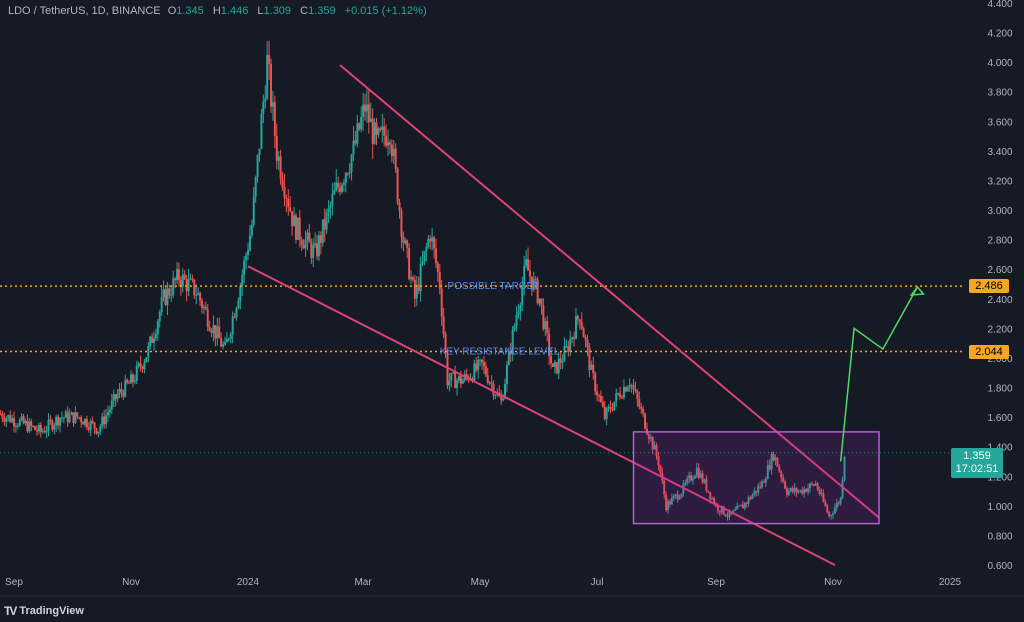 The height and width of the screenshot is (622, 1024). I want to click on accumulation-range-box, so click(756, 478).